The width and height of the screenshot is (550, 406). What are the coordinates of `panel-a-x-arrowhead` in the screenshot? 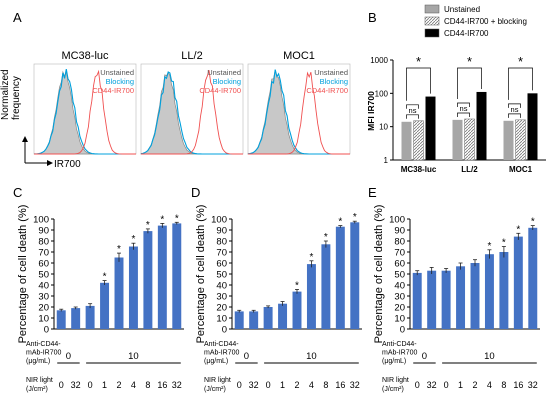 It's located at (50, 163).